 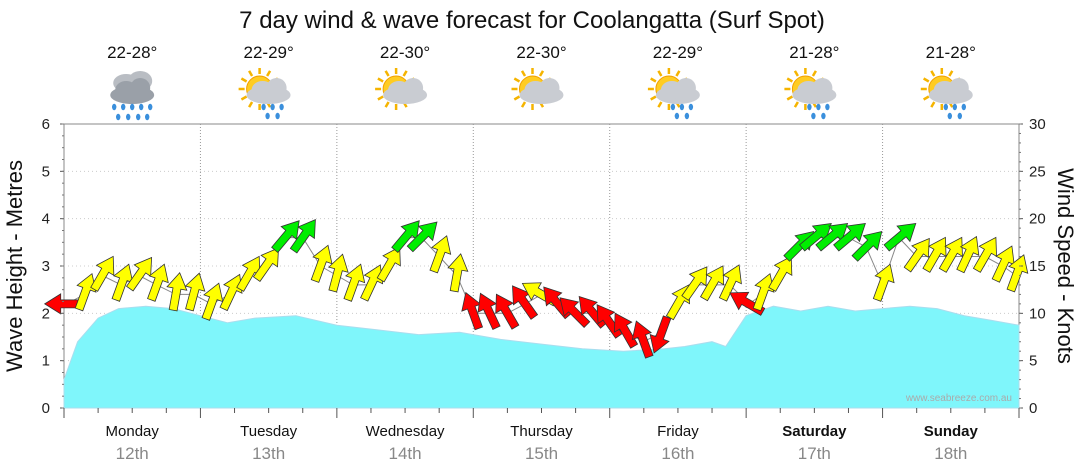 I want to click on right-axis-title: Wind Speed - Knots, so click(x=1065, y=266).